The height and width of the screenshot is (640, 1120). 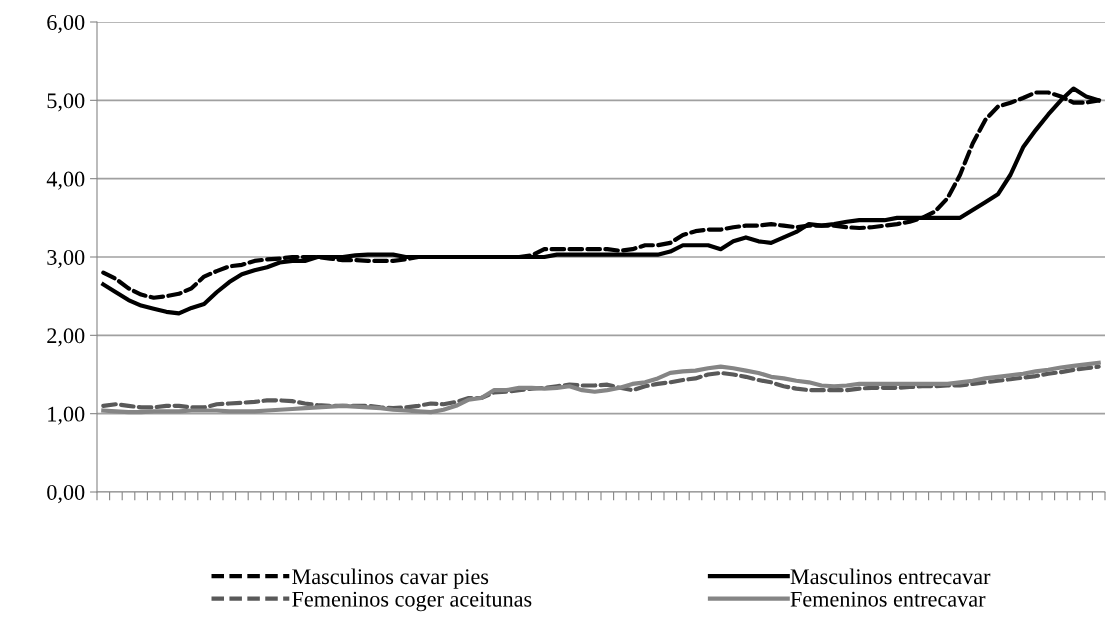 I want to click on legend-label: Masculinos cavar pies, so click(x=390, y=578).